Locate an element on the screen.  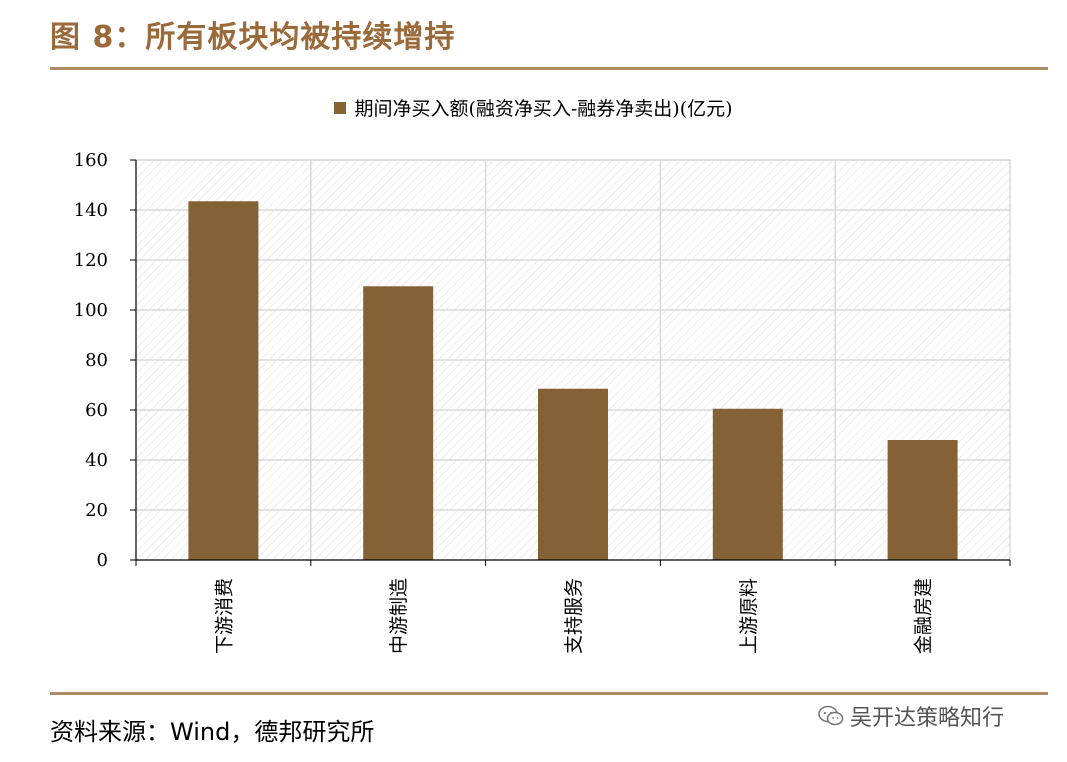
legend-swatch is located at coordinates (340, 108).